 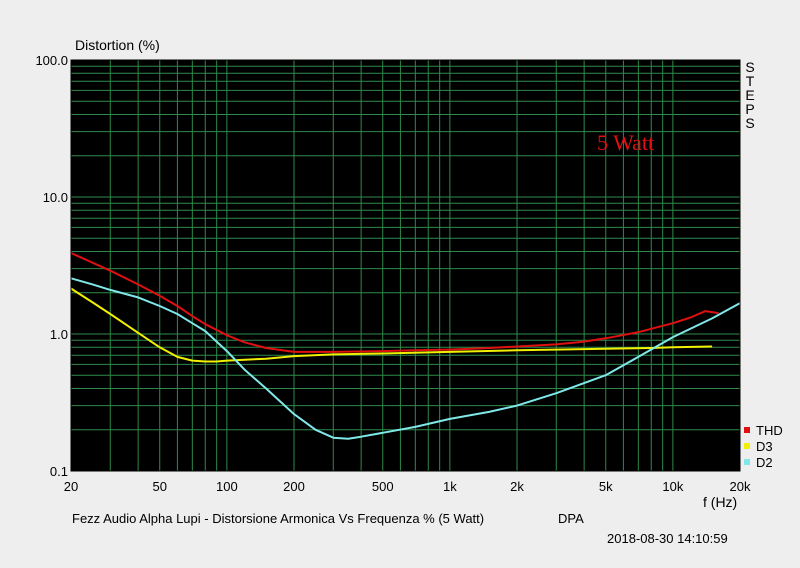 I want to click on series-line-d3, so click(x=391, y=325).